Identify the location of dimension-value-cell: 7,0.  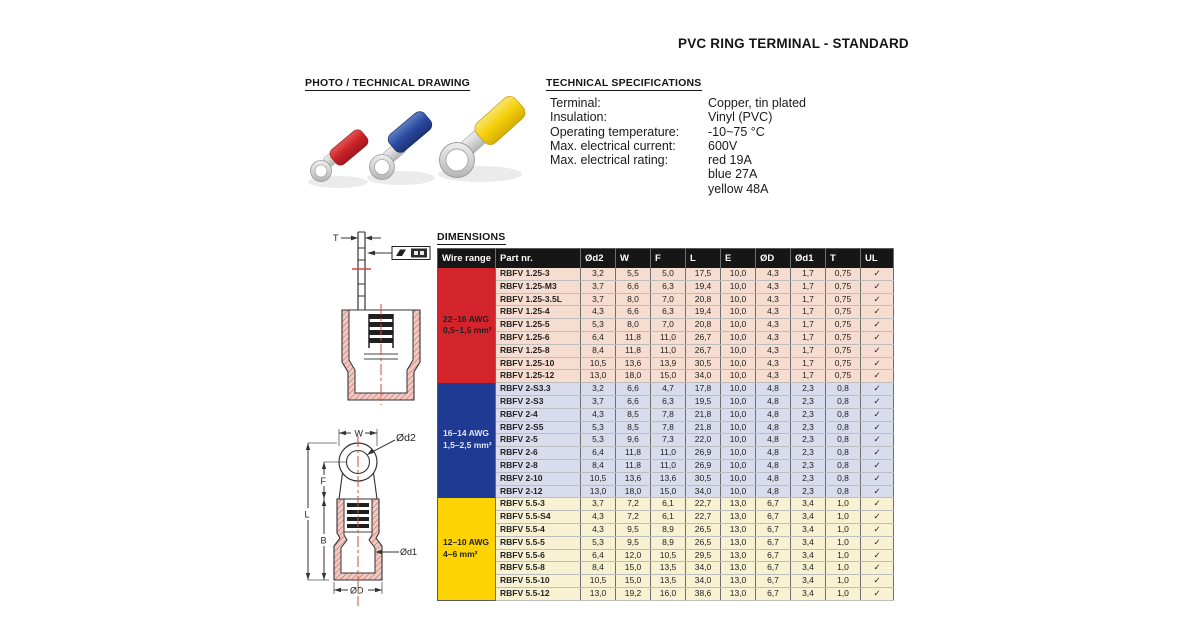
(668, 300).